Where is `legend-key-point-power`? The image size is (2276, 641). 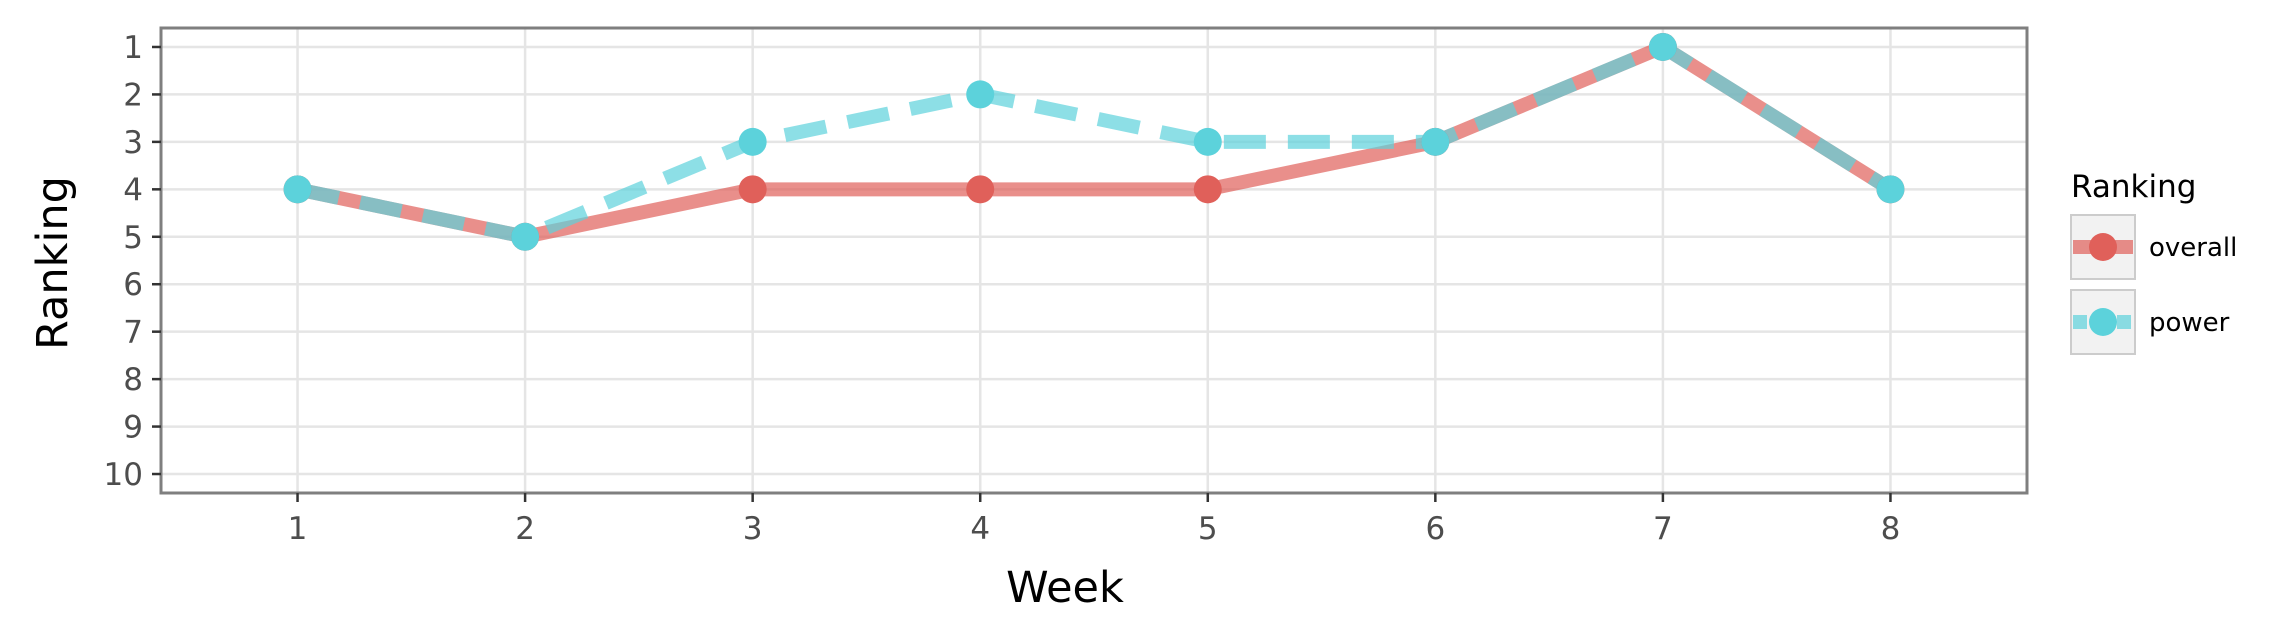
legend-key-point-power is located at coordinates (2103, 322).